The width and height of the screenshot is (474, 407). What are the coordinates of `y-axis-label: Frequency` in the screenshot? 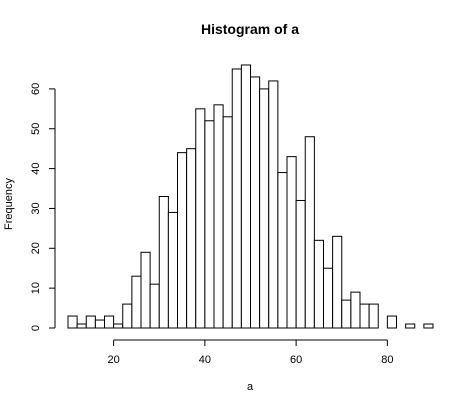 It's located at (9, 204).